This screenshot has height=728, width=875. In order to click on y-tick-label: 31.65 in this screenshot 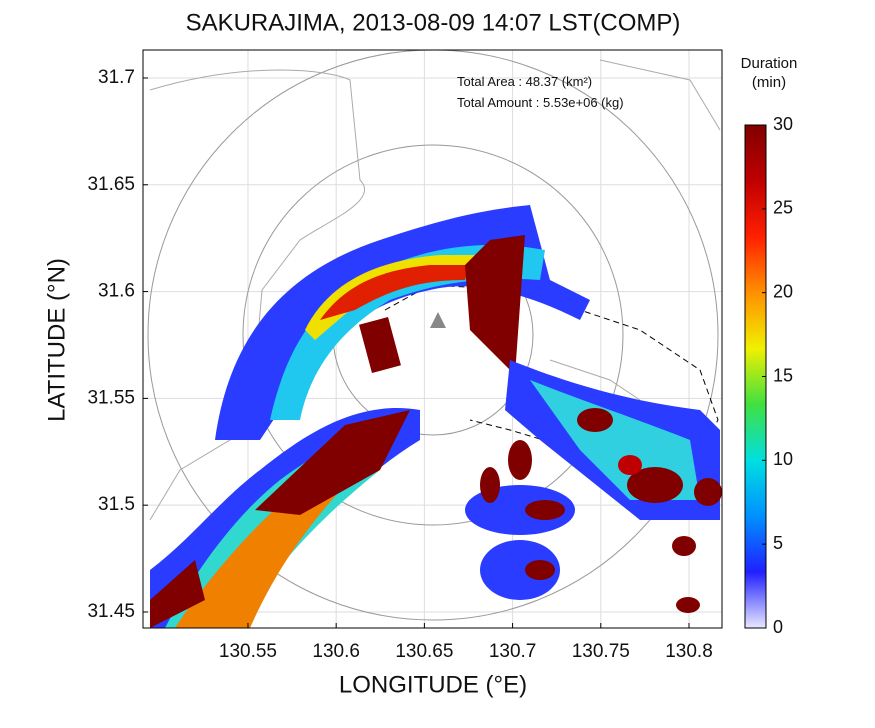, I will do `click(111, 184)`.